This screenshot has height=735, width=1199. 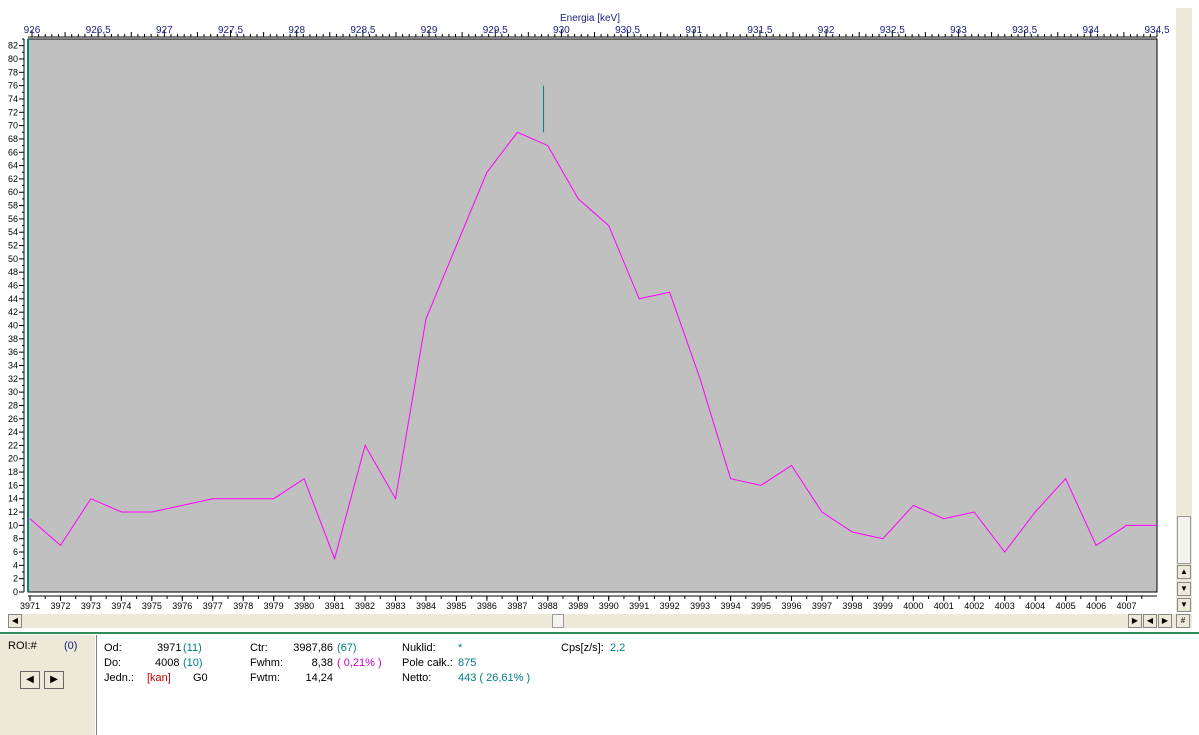 I want to click on y-tick-label: 70, so click(x=13, y=126).